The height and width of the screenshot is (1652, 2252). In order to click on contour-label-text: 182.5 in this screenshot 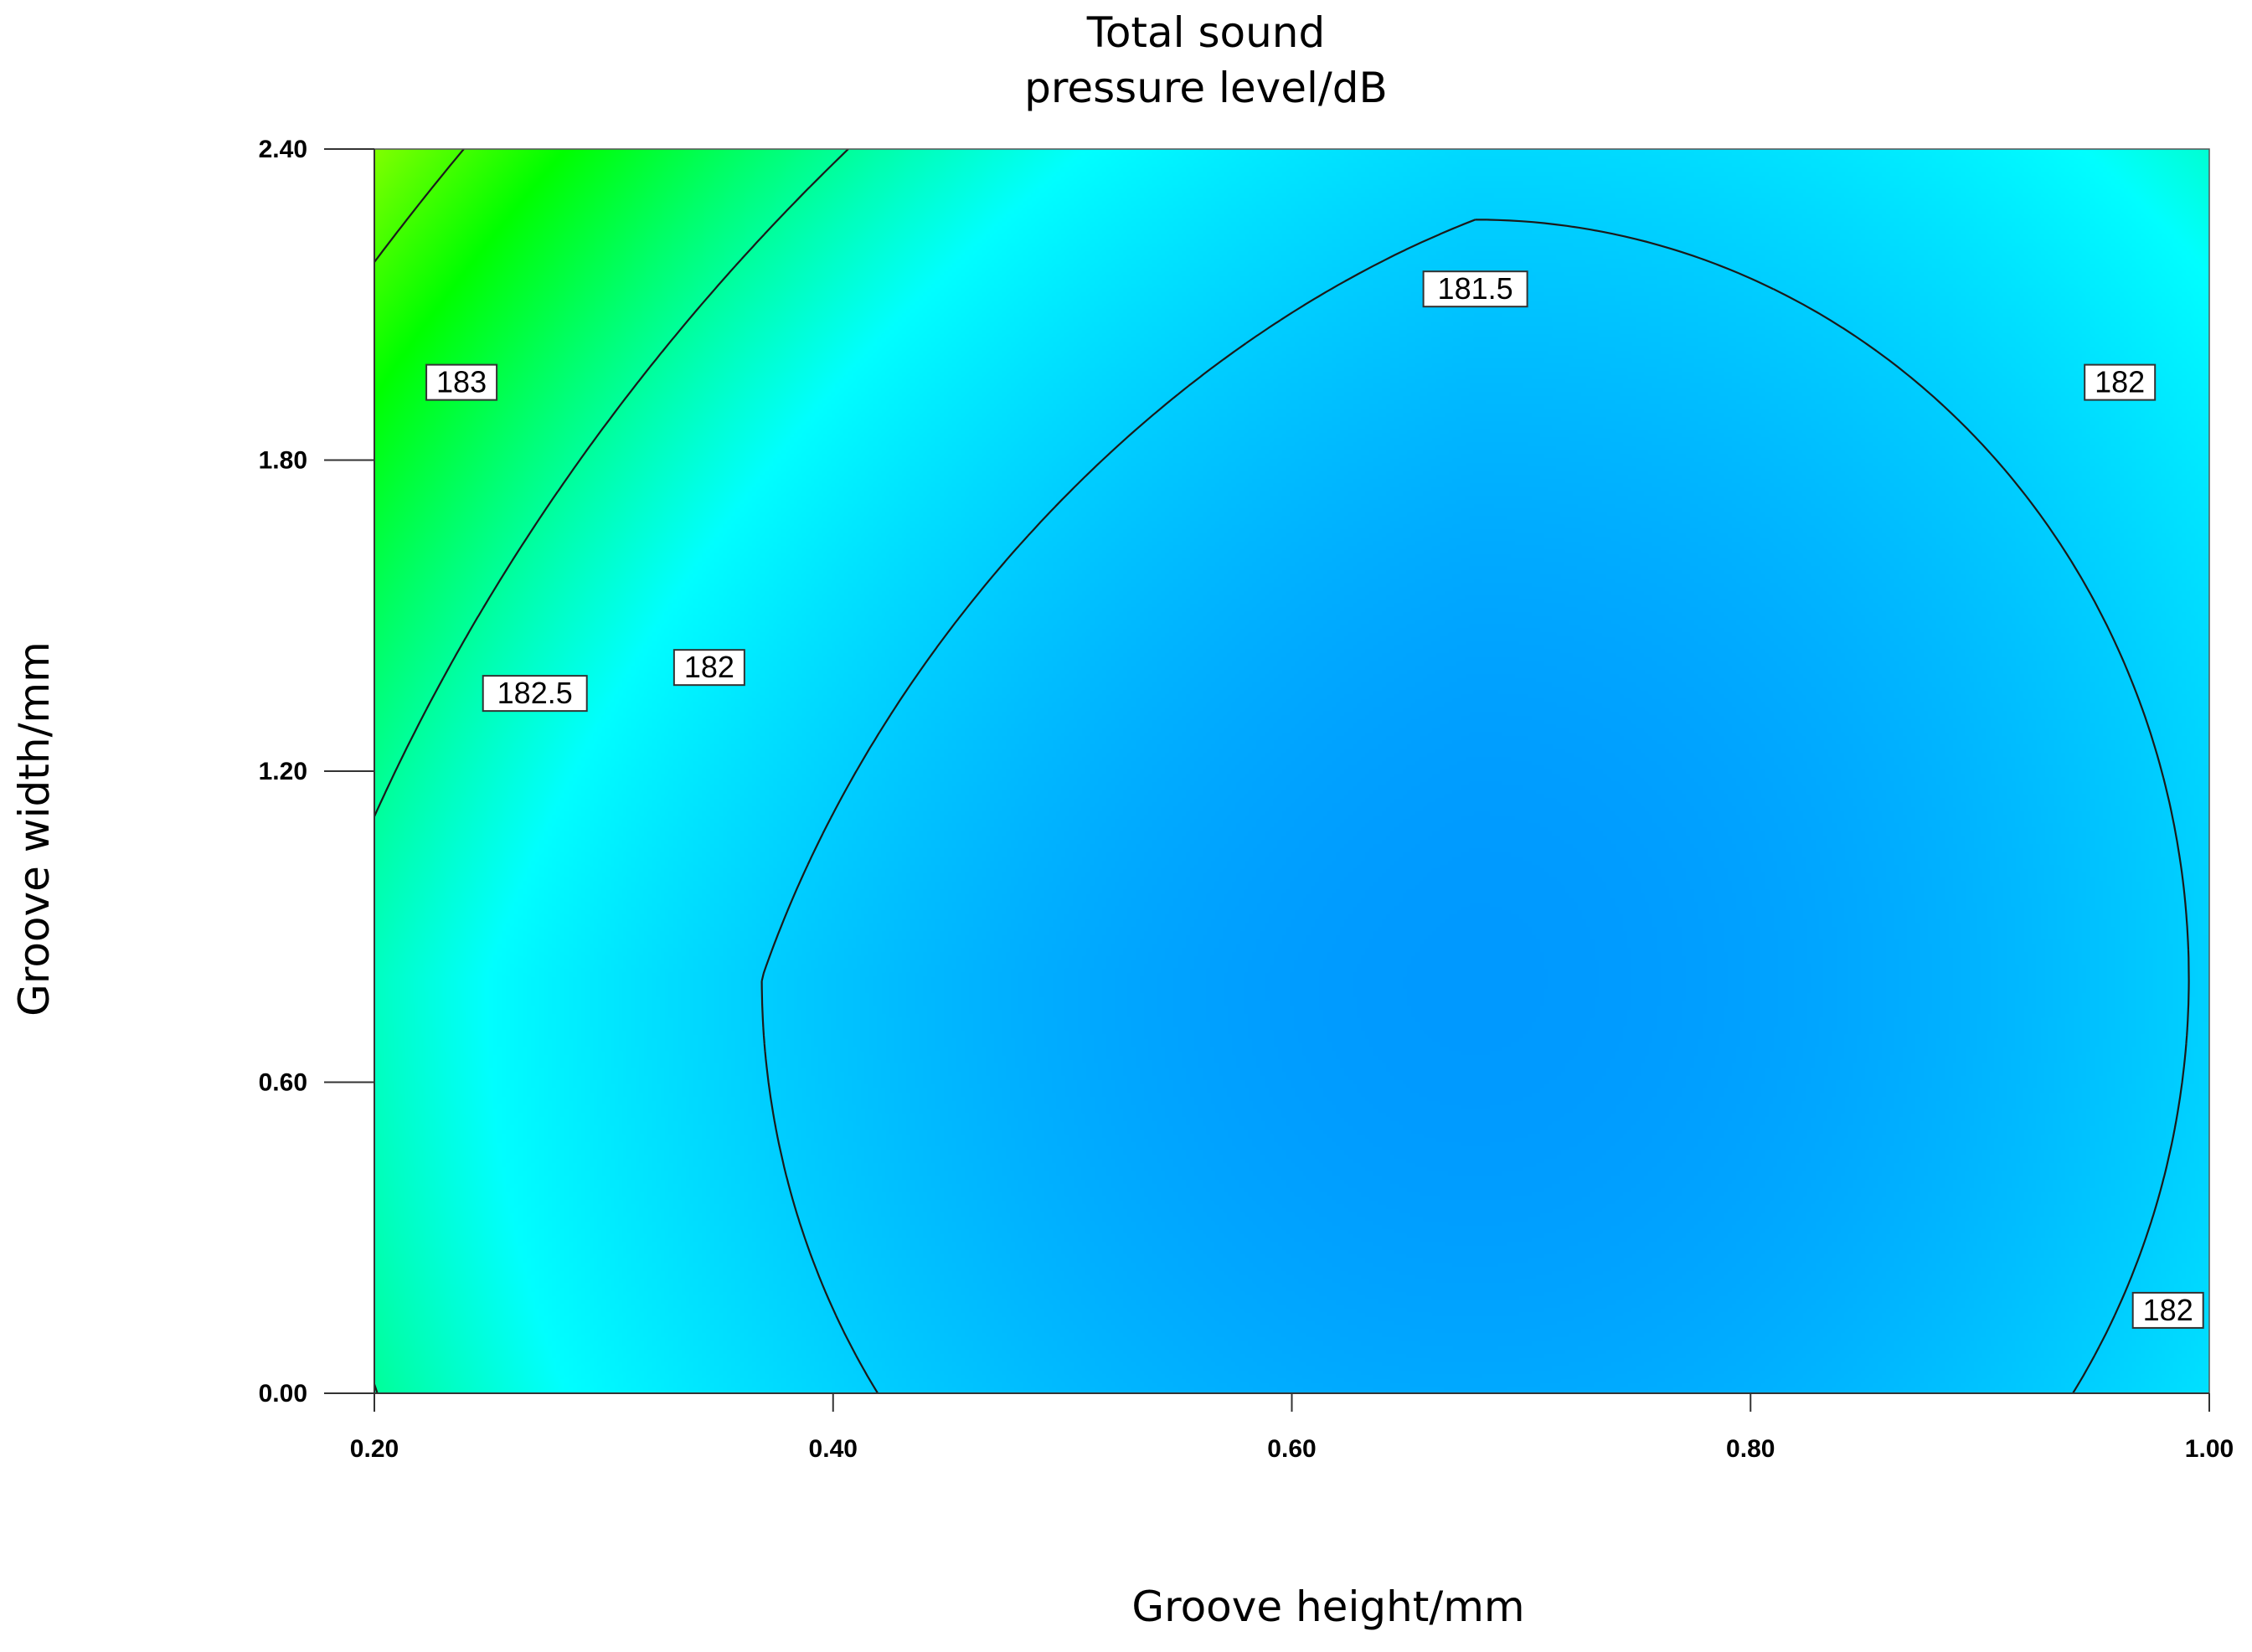, I will do `click(535, 693)`.